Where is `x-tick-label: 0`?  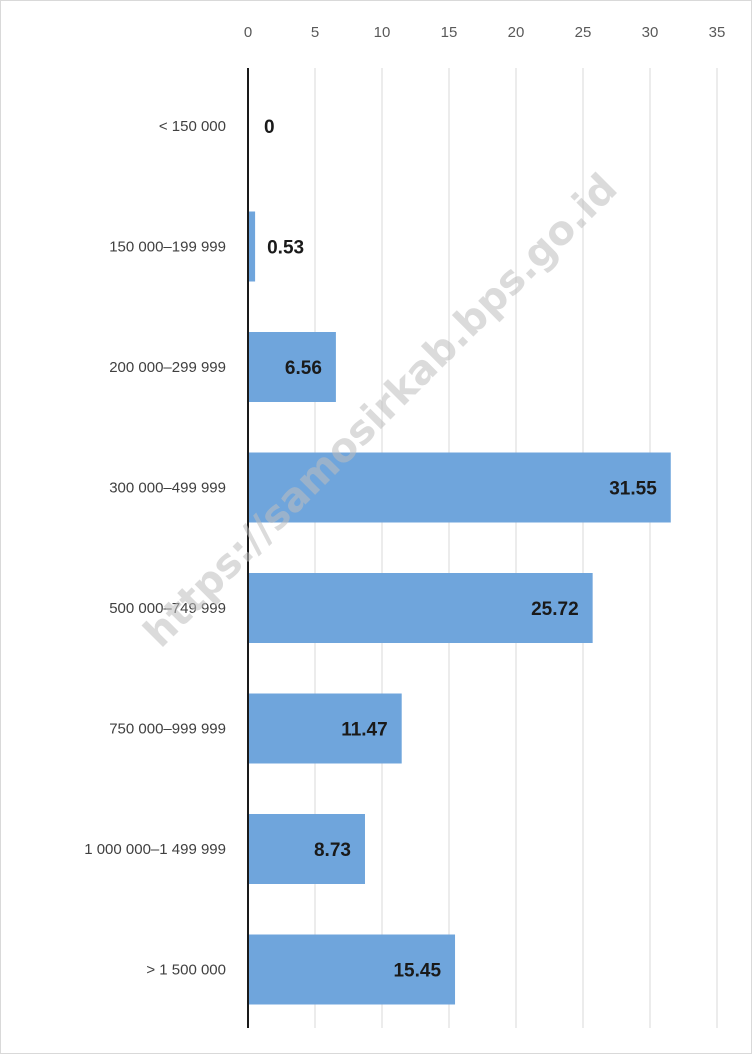 x-tick-label: 0 is located at coordinates (248, 32).